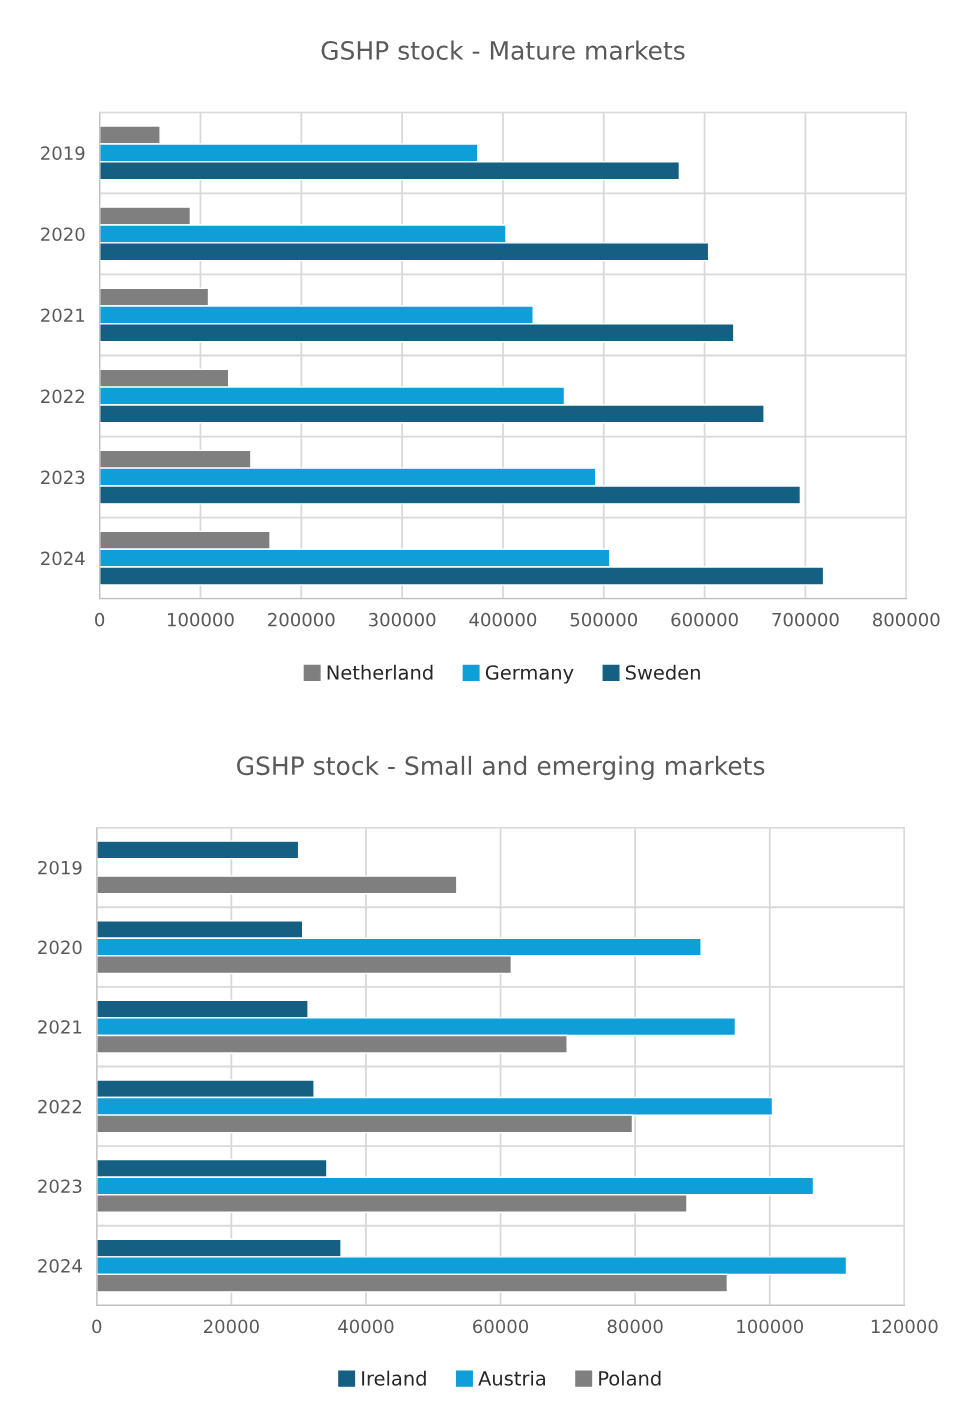 This screenshot has height=1422, width=958. What do you see at coordinates (805, 619) in the screenshot?
I see `x-tick-label: 700000` at bounding box center [805, 619].